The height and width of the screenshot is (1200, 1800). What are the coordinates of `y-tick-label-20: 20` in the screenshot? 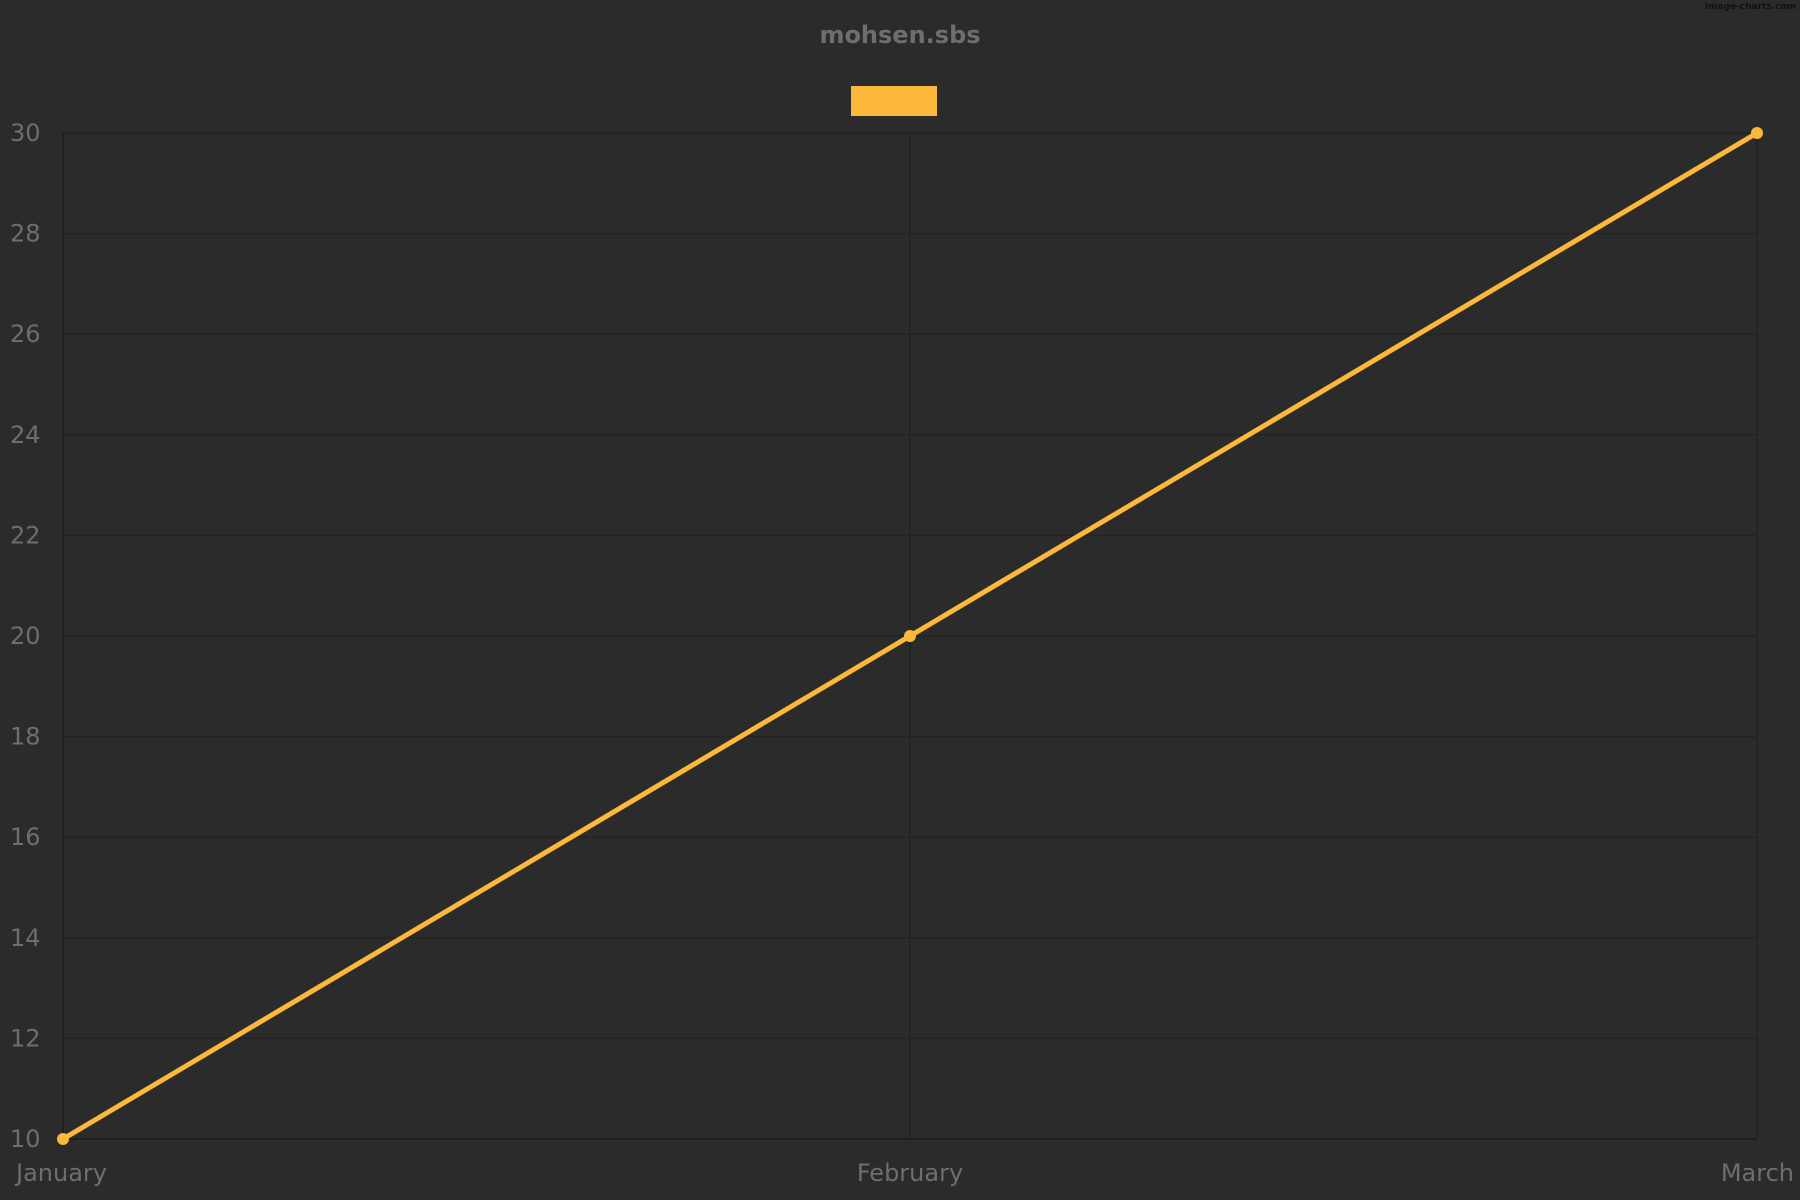 It's located at (25, 636).